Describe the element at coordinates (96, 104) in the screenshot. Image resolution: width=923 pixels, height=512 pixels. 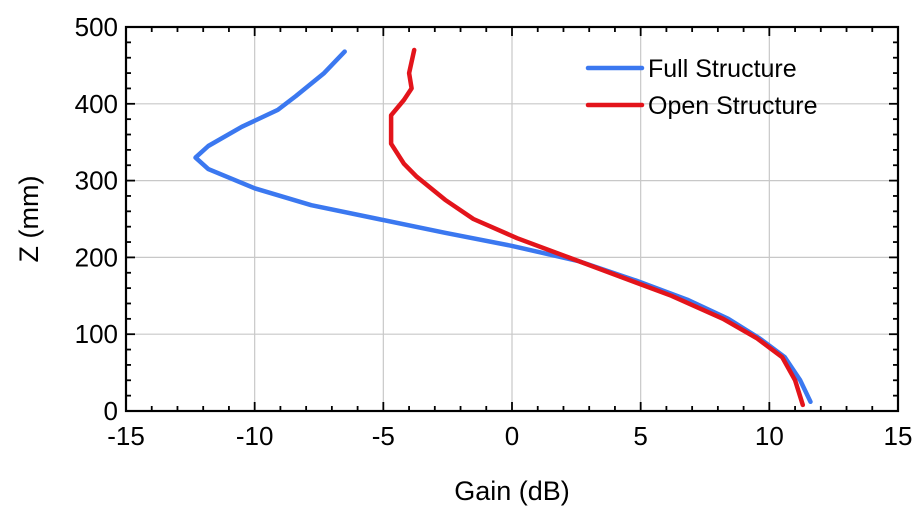
I see `y-tick-label: 400` at that location.